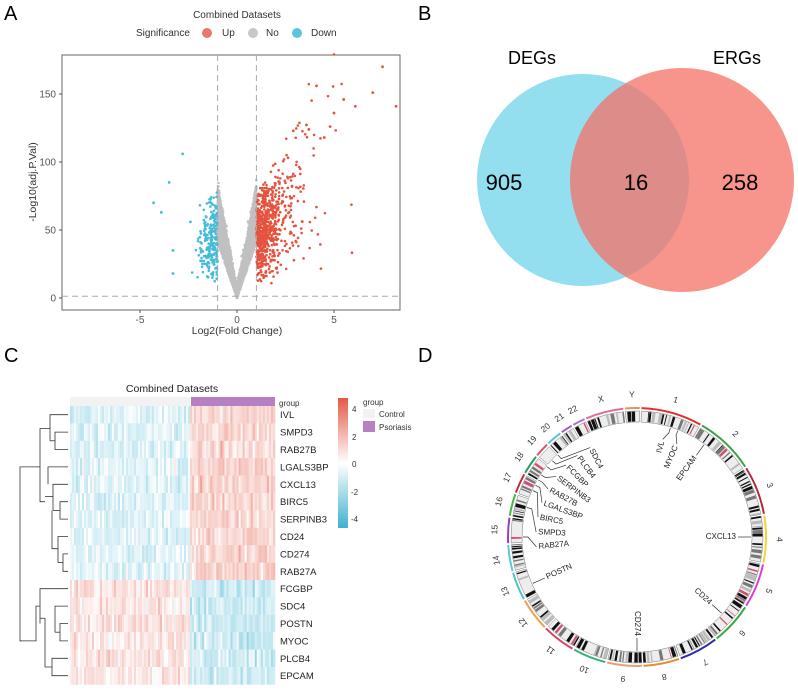 The height and width of the screenshot is (692, 798). I want to click on legend-down-label: Down, so click(324, 33).